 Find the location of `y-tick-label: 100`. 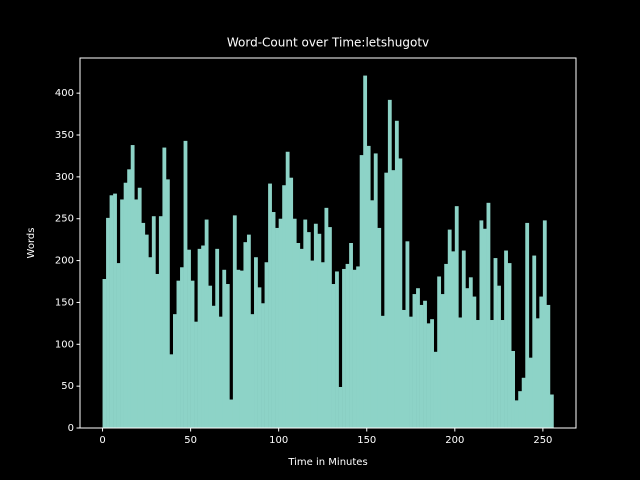

y-tick-label: 100 is located at coordinates (64, 344).